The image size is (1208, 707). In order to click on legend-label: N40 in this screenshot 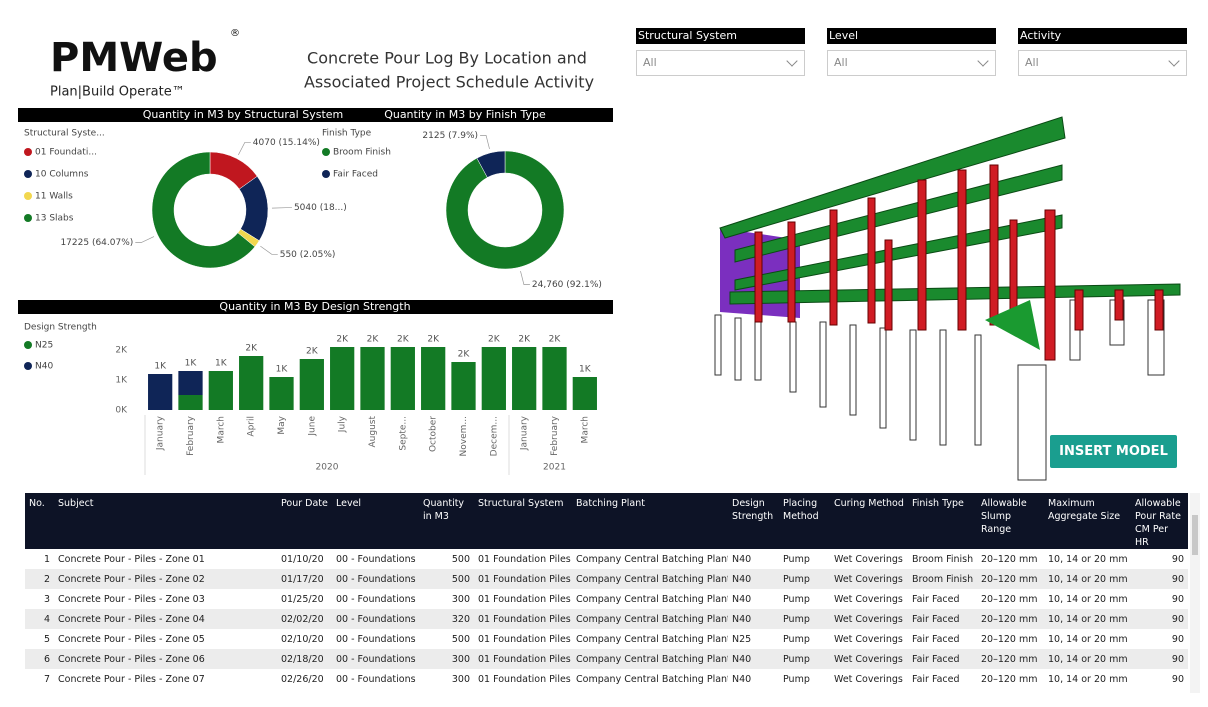, I will do `click(44, 367)`.